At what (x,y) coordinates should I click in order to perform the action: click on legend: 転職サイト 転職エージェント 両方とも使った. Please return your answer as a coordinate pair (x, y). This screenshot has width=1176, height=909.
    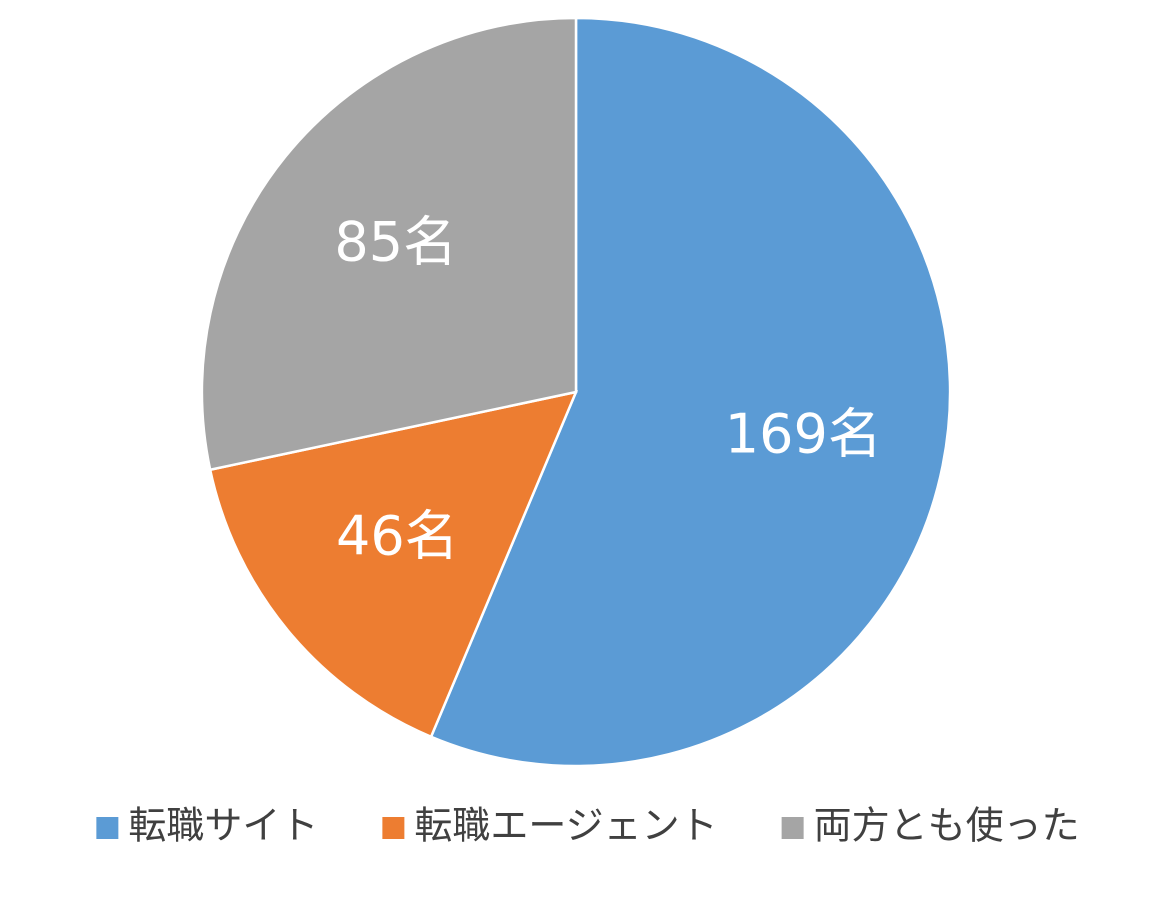
    Looking at the image, I should click on (588, 826).